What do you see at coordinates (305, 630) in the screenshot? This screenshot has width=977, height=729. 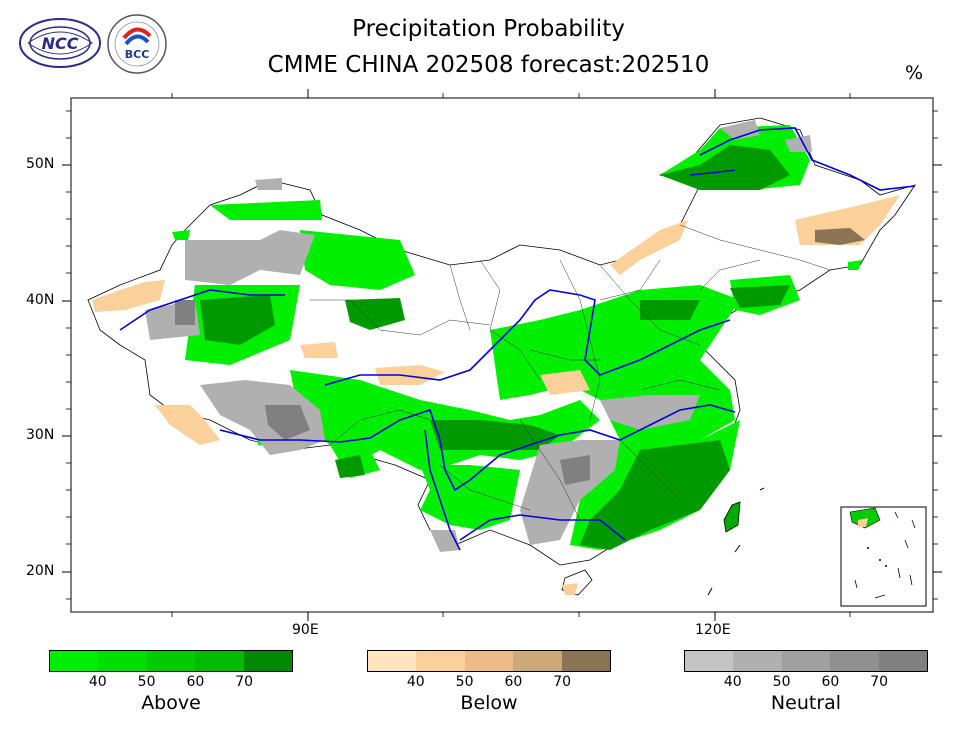 I see `lon-label-90e: 90E` at bounding box center [305, 630].